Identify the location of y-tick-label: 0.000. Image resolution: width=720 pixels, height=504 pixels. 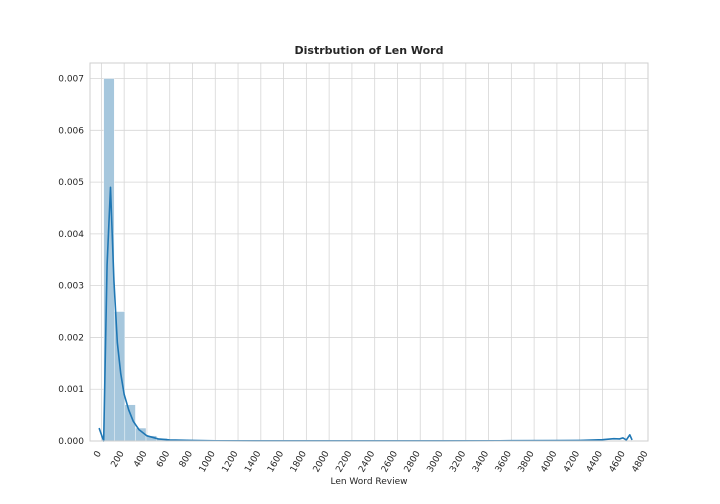
(71, 442).